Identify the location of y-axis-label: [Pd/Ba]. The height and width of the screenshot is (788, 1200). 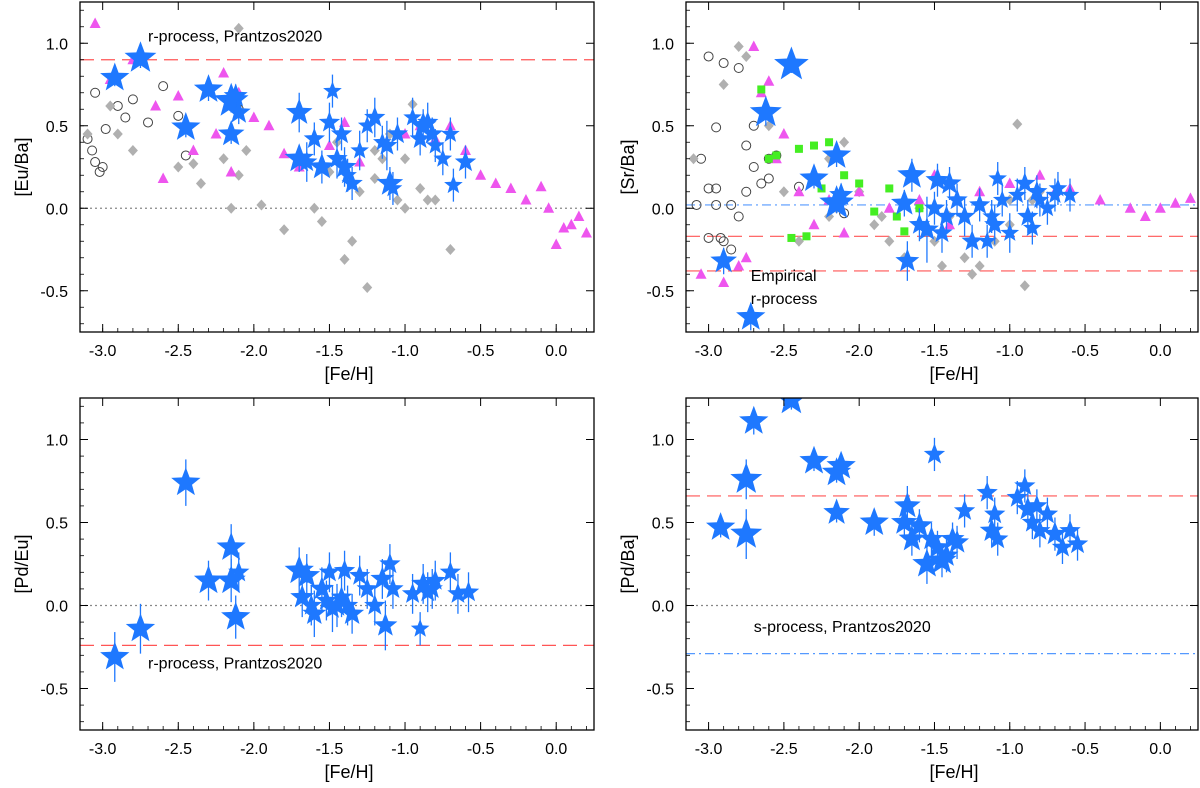
(628, 563).